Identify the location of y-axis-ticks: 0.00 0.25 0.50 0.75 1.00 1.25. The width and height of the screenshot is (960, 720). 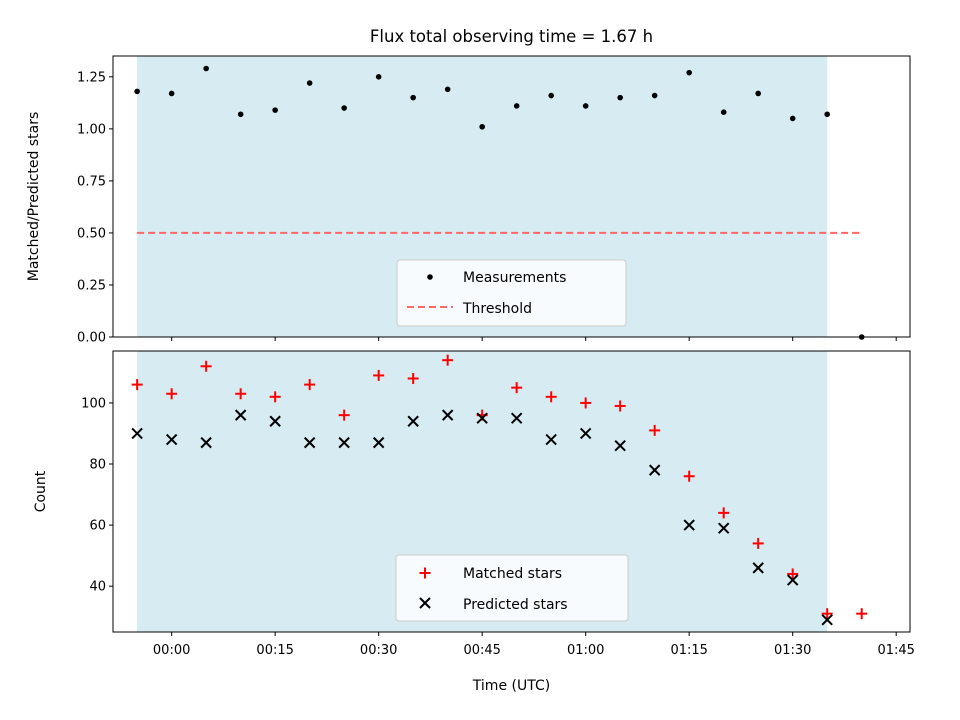
(95, 208).